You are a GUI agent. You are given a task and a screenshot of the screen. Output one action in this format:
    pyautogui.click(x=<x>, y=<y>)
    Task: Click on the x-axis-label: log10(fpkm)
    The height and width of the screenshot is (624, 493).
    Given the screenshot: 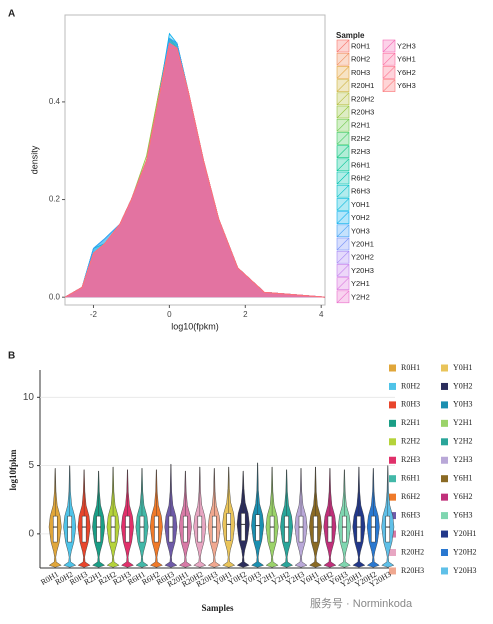 What is the action you would take?
    pyautogui.click(x=195, y=326)
    